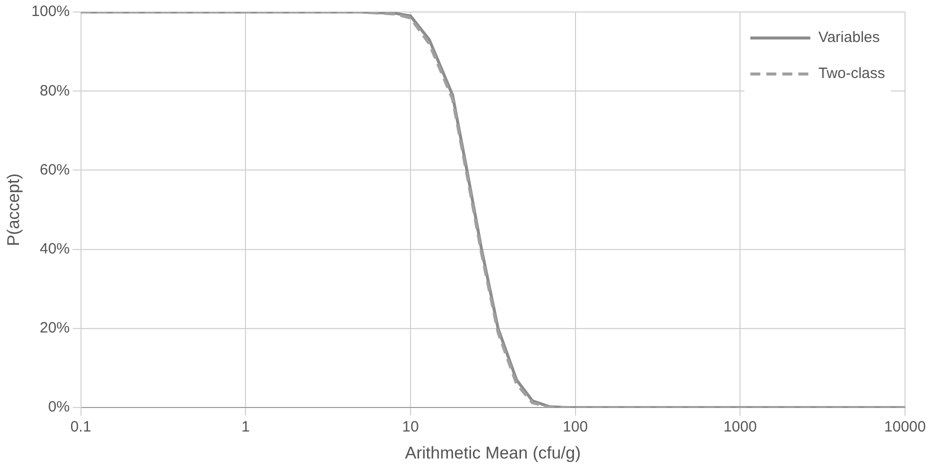  Describe the element at coordinates (852, 73) in the screenshot. I see `legend-label: Two-class` at that location.